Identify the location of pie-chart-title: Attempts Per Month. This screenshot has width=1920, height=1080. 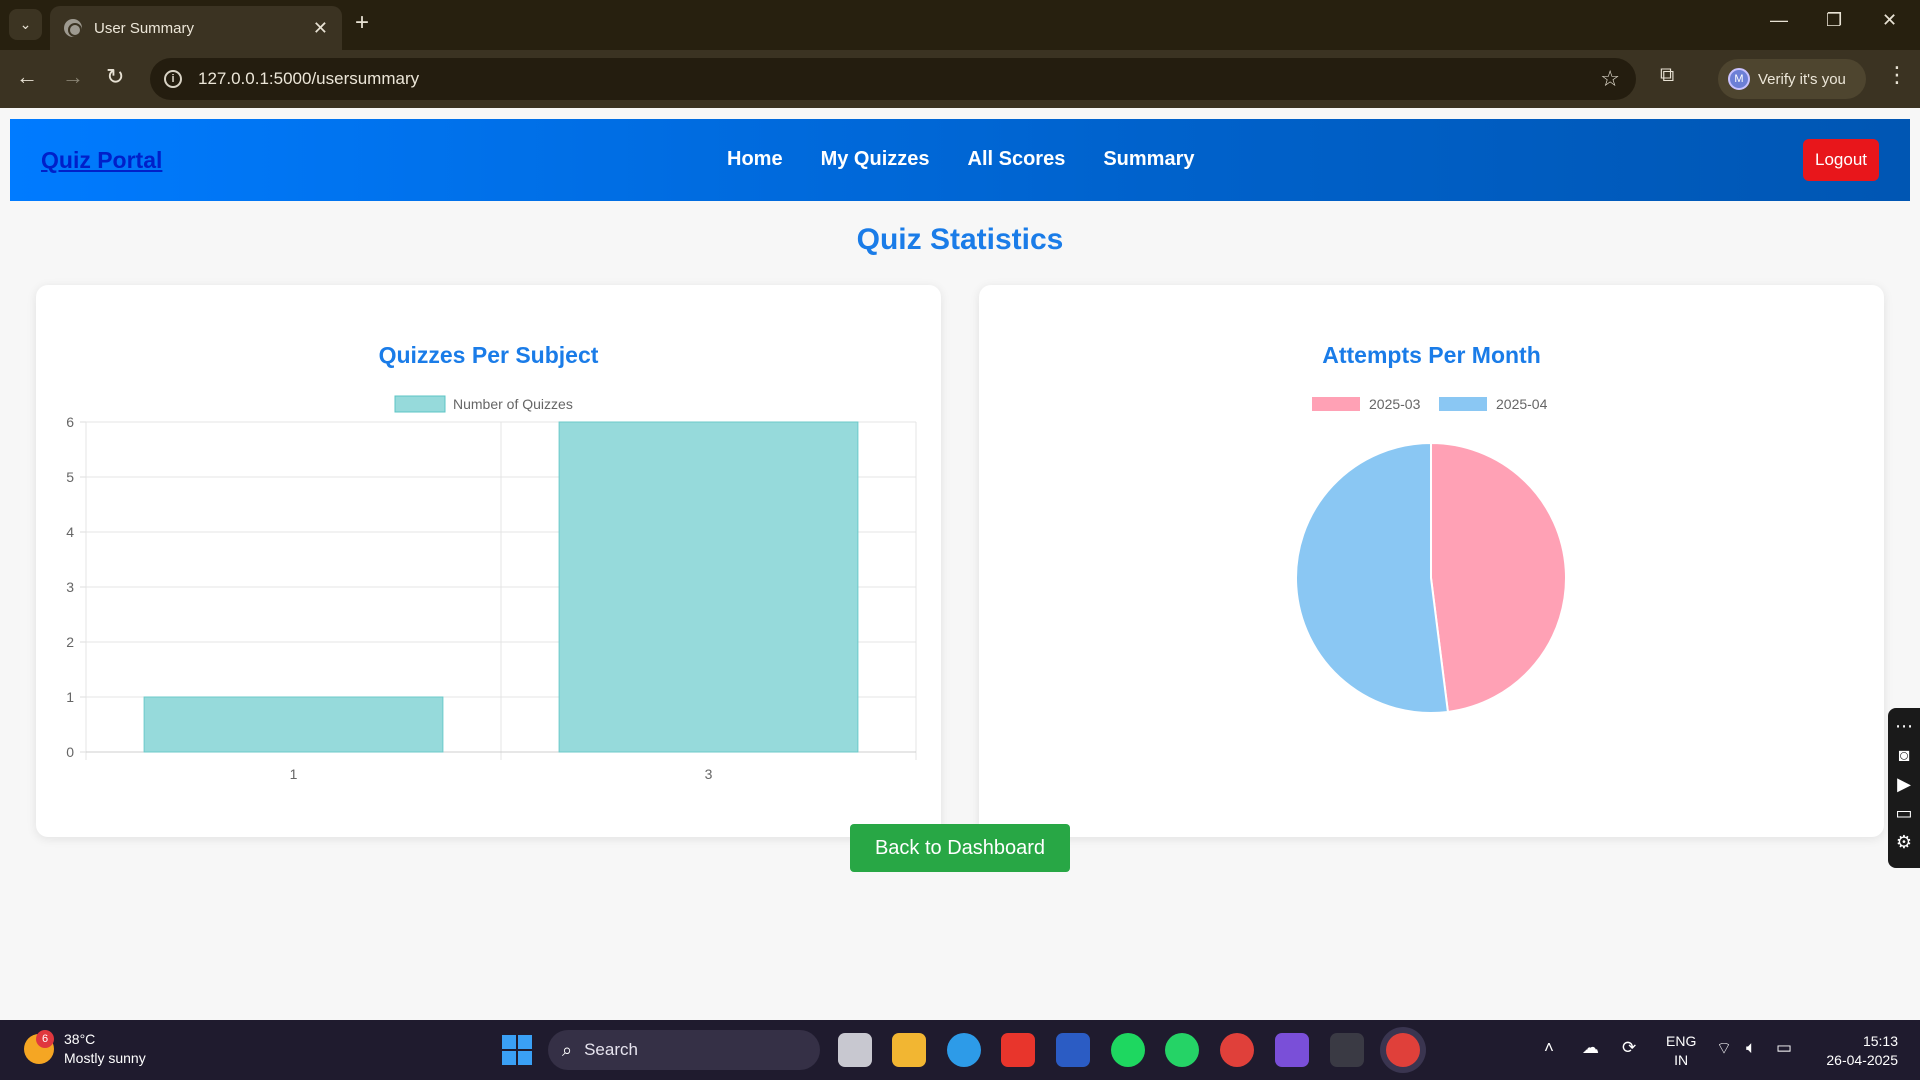
(1431, 355).